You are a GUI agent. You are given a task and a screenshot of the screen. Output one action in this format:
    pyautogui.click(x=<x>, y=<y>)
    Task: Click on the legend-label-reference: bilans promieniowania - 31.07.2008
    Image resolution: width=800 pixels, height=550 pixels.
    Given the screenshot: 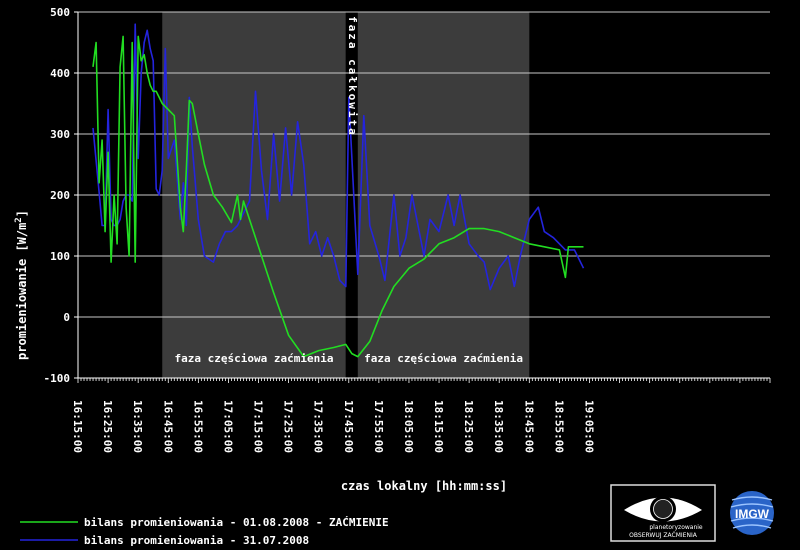 What is the action you would take?
    pyautogui.click(x=196, y=540)
    